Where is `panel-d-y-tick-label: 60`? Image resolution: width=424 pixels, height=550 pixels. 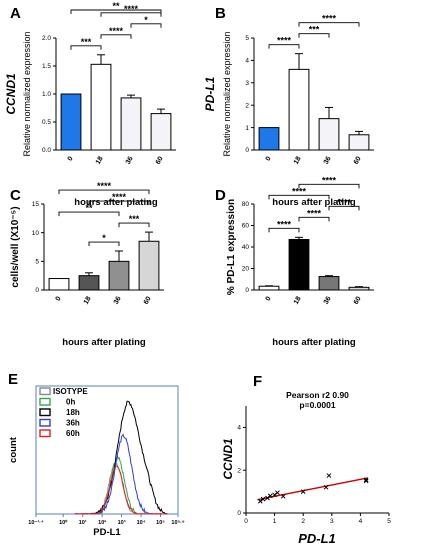
panel-d-y-tick-label: 60 is located at coordinates (246, 226).